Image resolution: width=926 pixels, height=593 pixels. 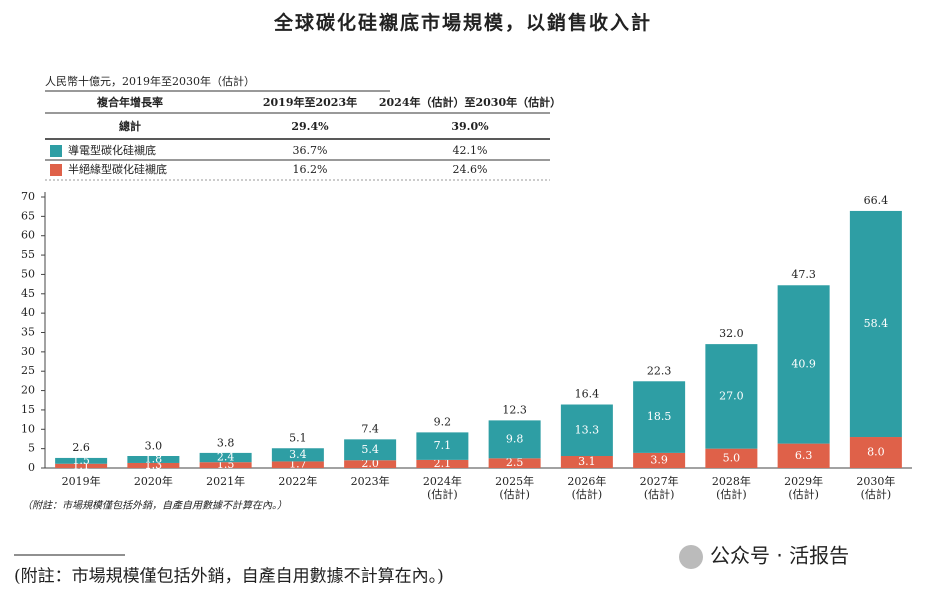 I want to click on value-label: 2.4, so click(x=226, y=457).